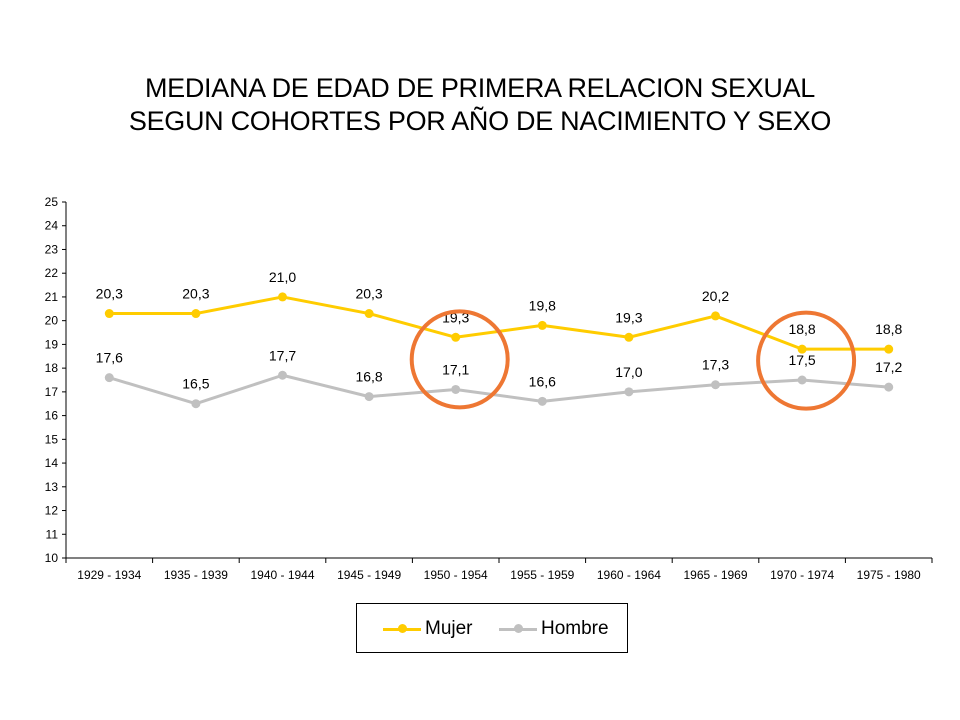 This screenshot has width=960, height=720. Describe the element at coordinates (629, 575) in the screenshot. I see `x-tick-label: 1960 - 1964` at that location.